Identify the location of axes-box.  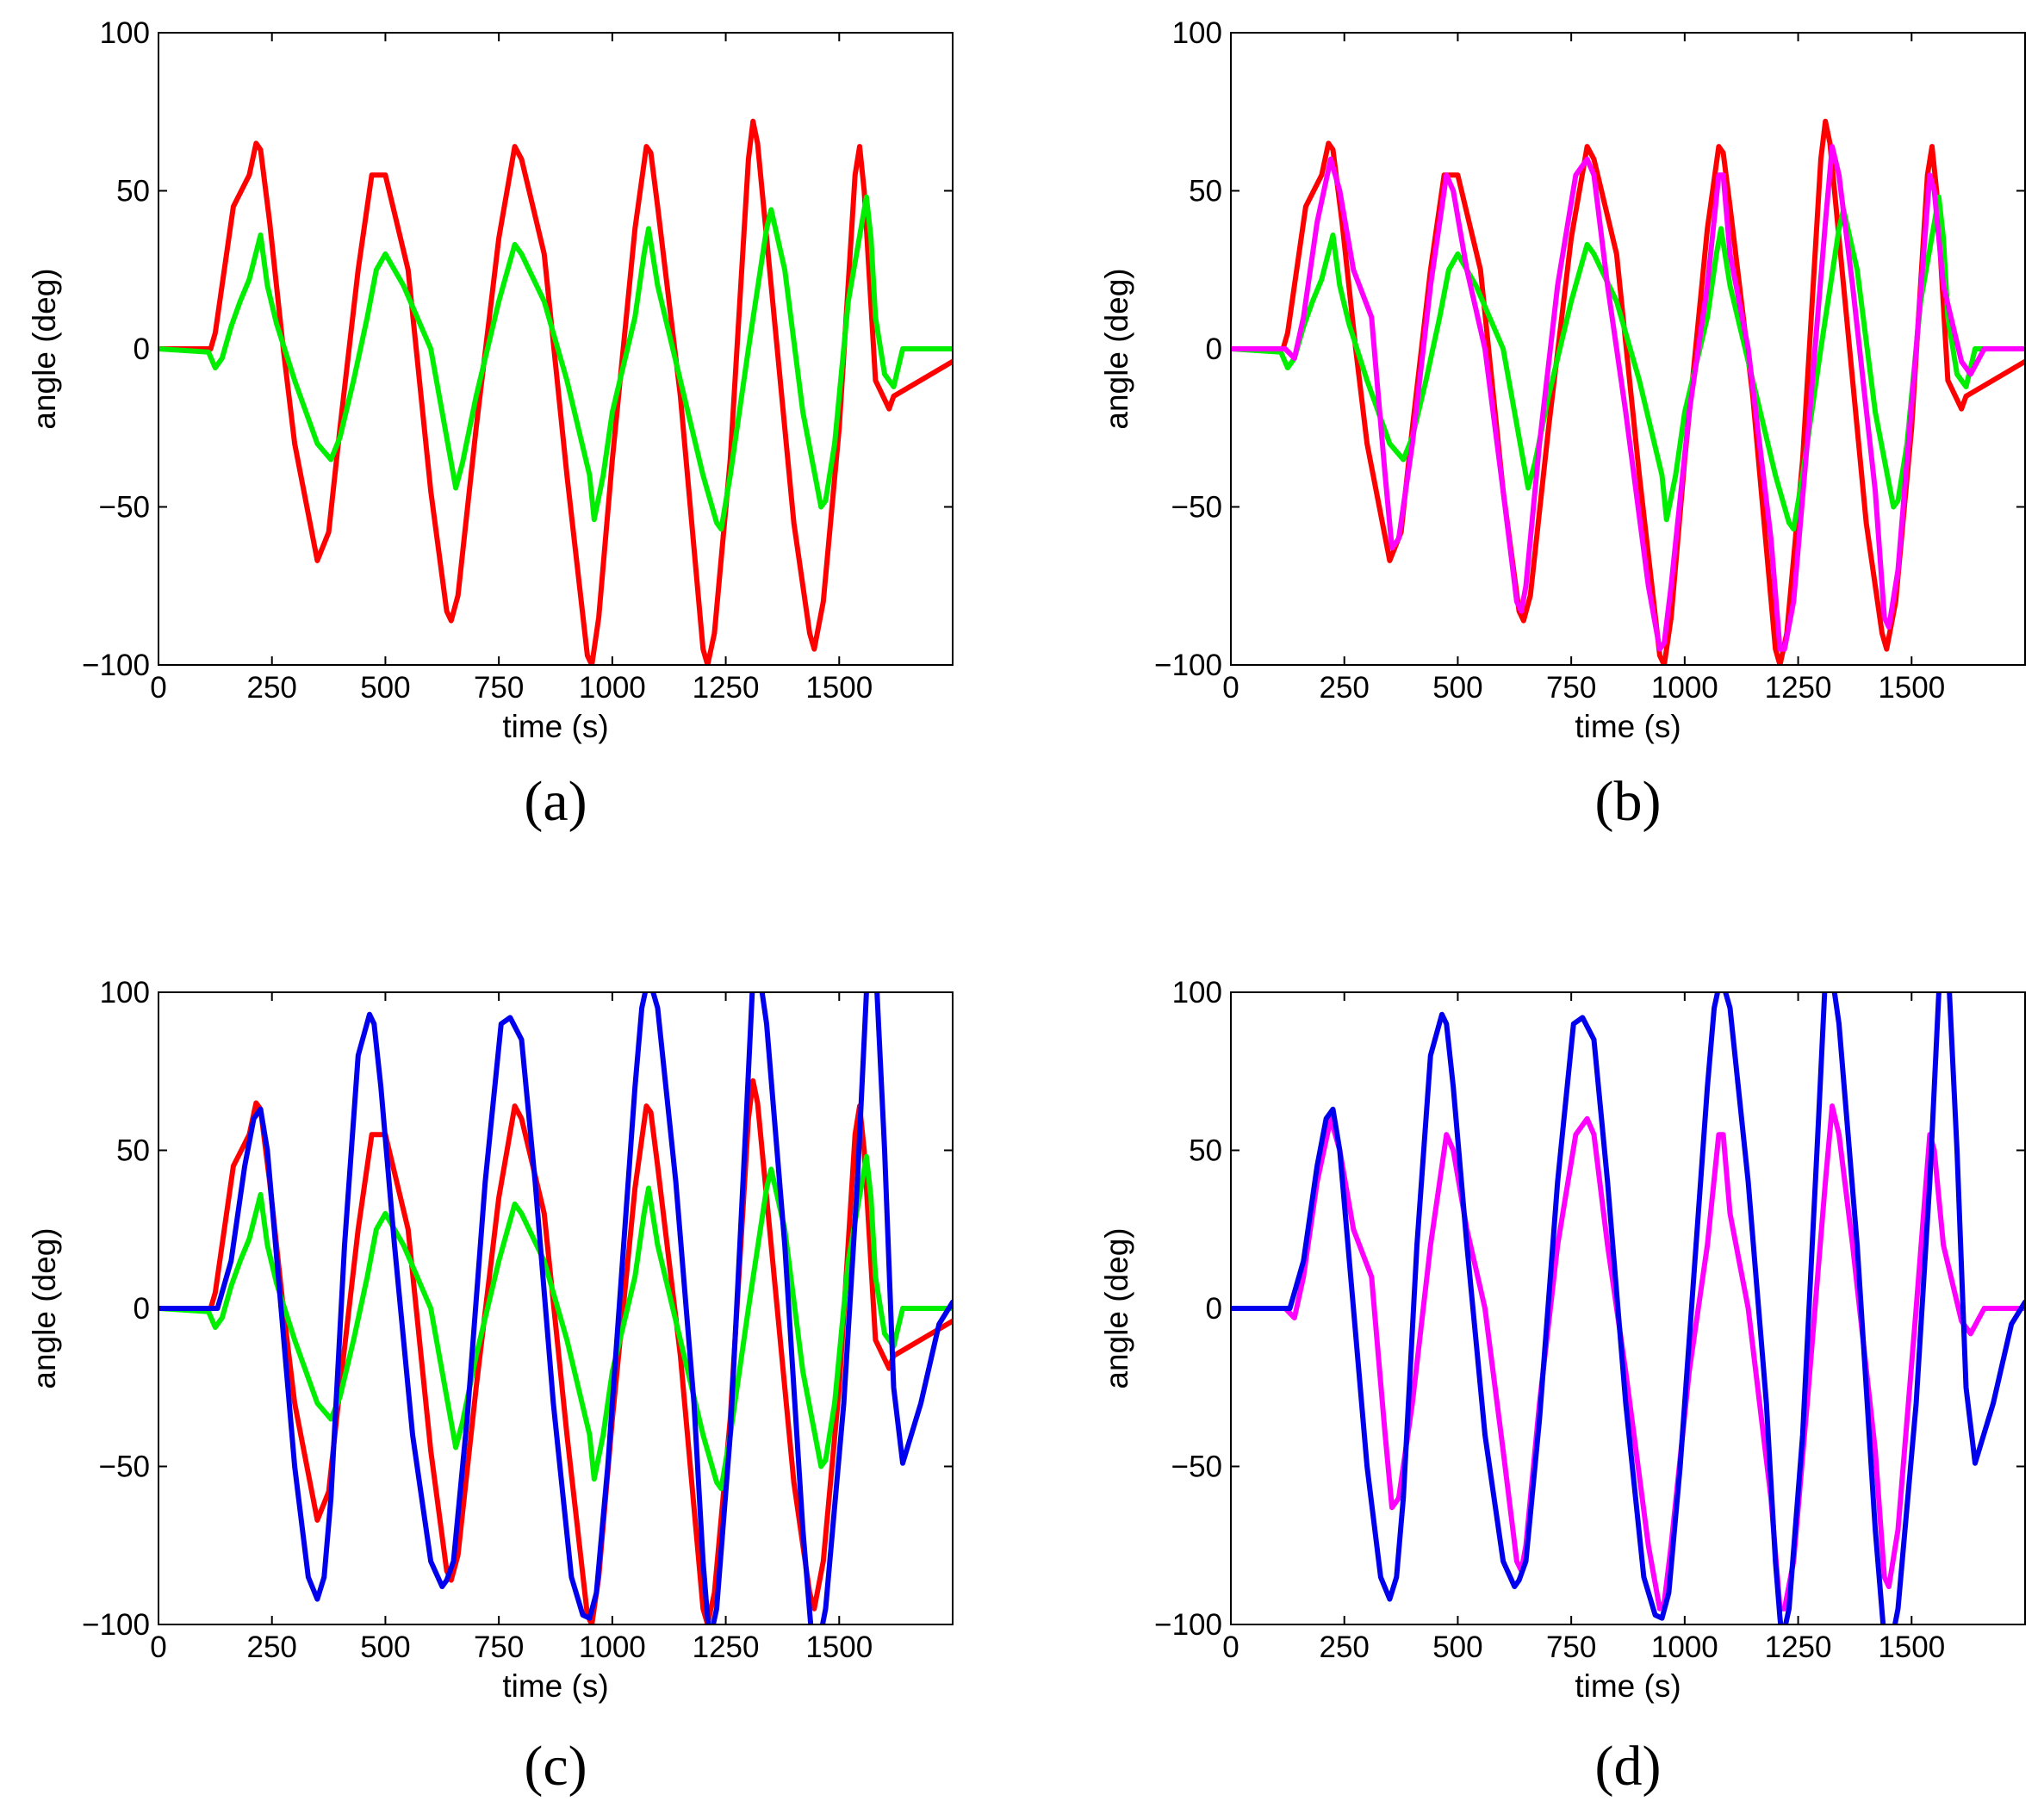
(1628, 1308).